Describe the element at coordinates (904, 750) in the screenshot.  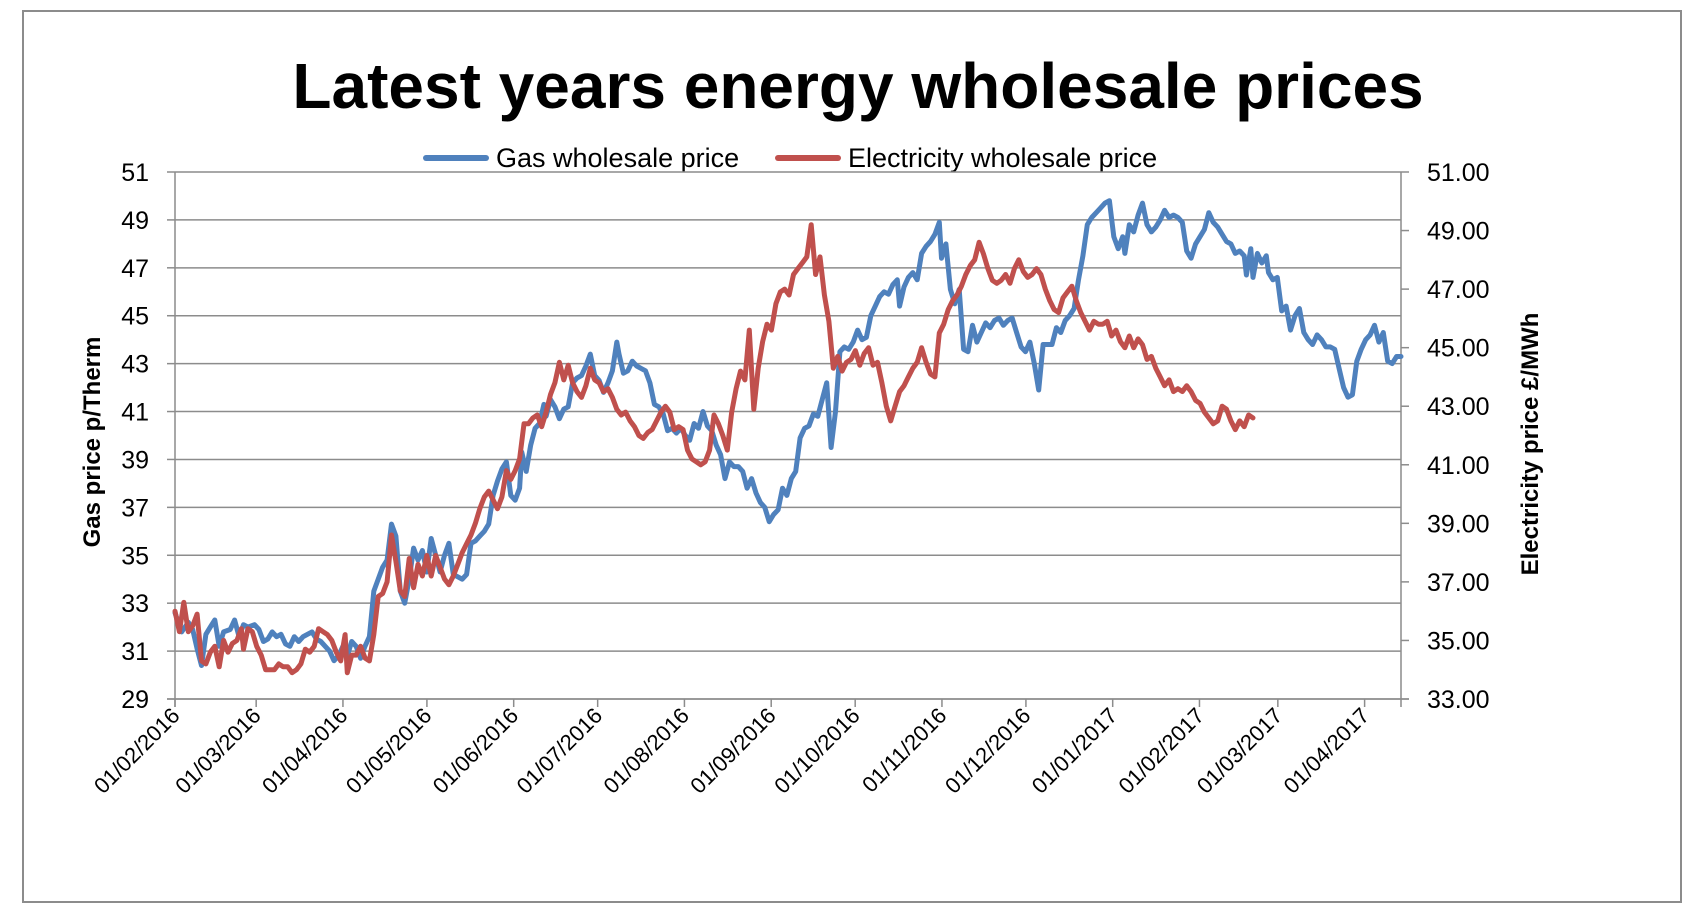
I see `x-tick-label-01/11/2016: 01/11/2016` at that location.